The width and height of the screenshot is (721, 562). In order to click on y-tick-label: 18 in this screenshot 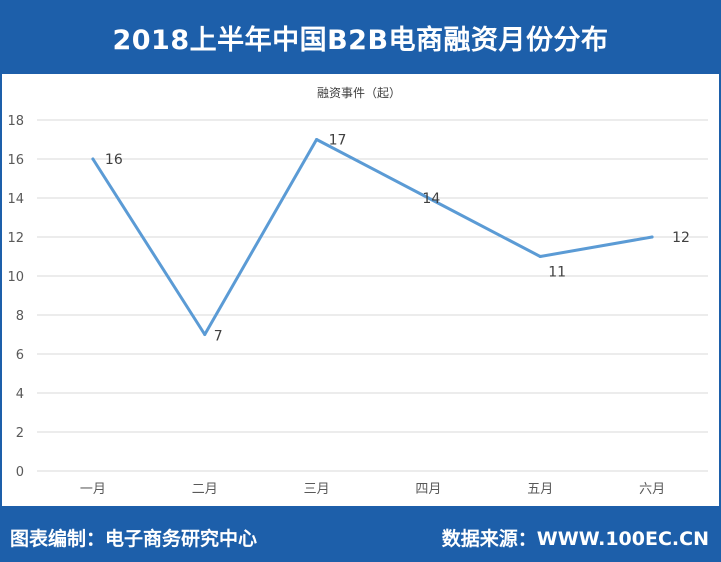, I will do `click(15, 121)`.